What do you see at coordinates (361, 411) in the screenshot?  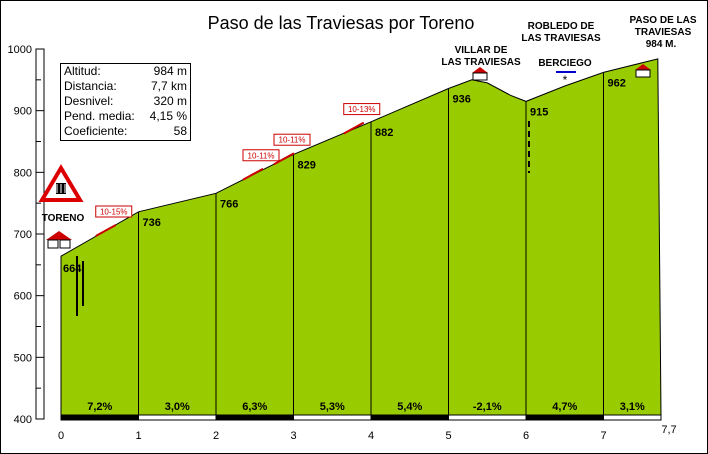 I see `gradient-bar: 7,2% 3,0% 6,3% 5,3% 5,4% -2,1% 4,7% 3,1%` at bounding box center [361, 411].